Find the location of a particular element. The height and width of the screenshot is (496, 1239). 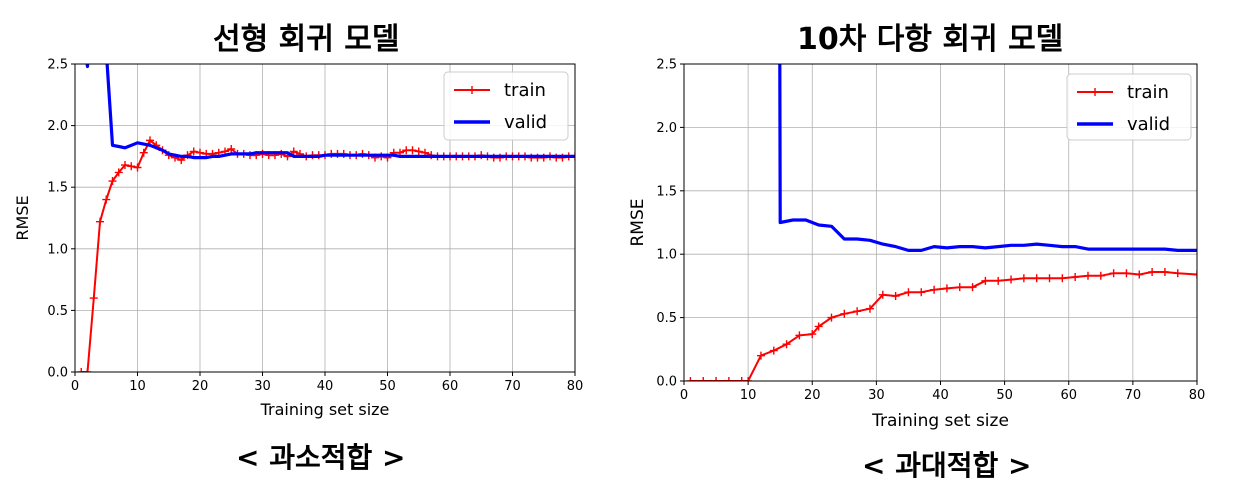

x-tick-label: 60 is located at coordinates (450, 386).